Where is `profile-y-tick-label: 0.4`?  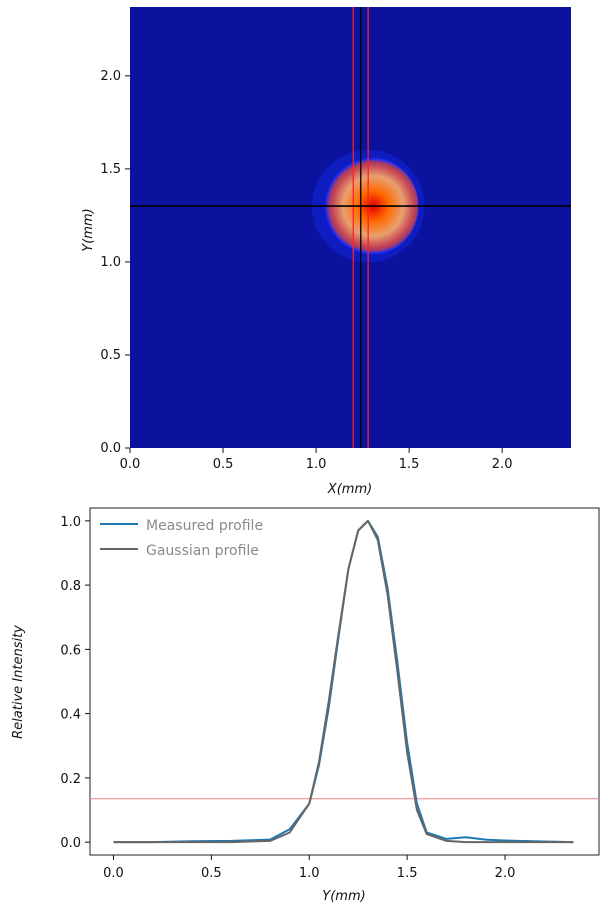
profile-y-tick-label: 0.4 is located at coordinates (70, 715).